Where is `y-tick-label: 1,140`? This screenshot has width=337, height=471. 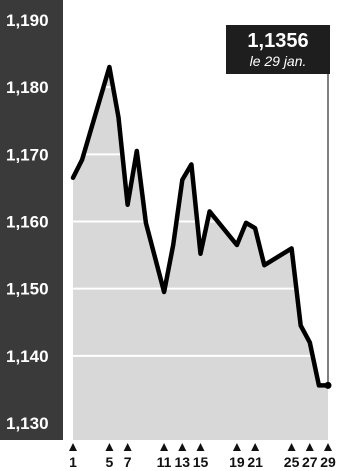
y-tick-label: 1,140 is located at coordinates (27, 356).